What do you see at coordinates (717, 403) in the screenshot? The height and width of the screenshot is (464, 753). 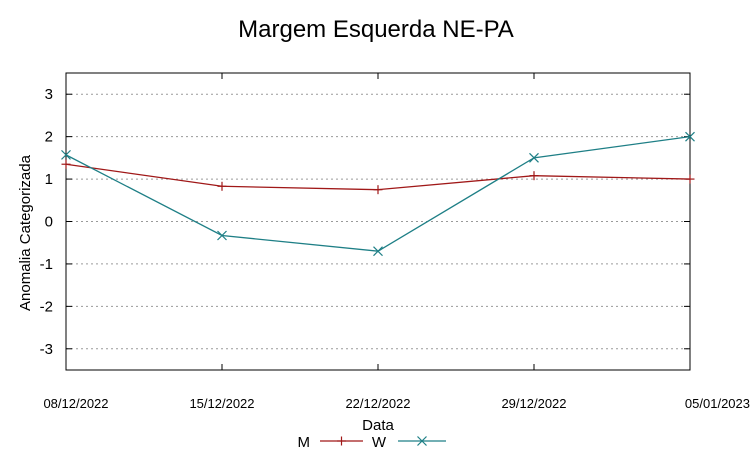 I see `x-tick-label: 05/01/2023` at bounding box center [717, 403].